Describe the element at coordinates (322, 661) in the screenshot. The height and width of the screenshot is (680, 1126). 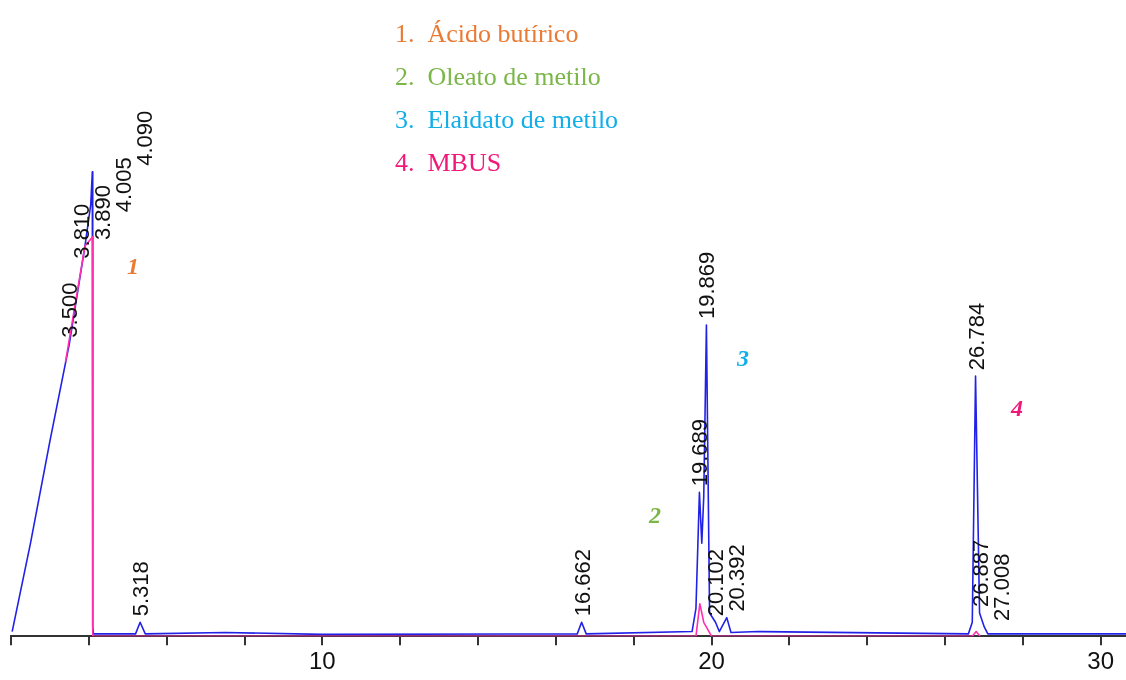
I see `x-tick-label: 10` at that location.